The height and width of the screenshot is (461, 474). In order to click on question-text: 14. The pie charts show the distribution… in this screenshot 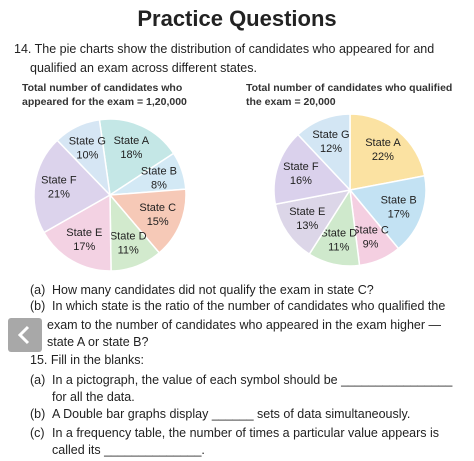, I will do `click(224, 49)`.